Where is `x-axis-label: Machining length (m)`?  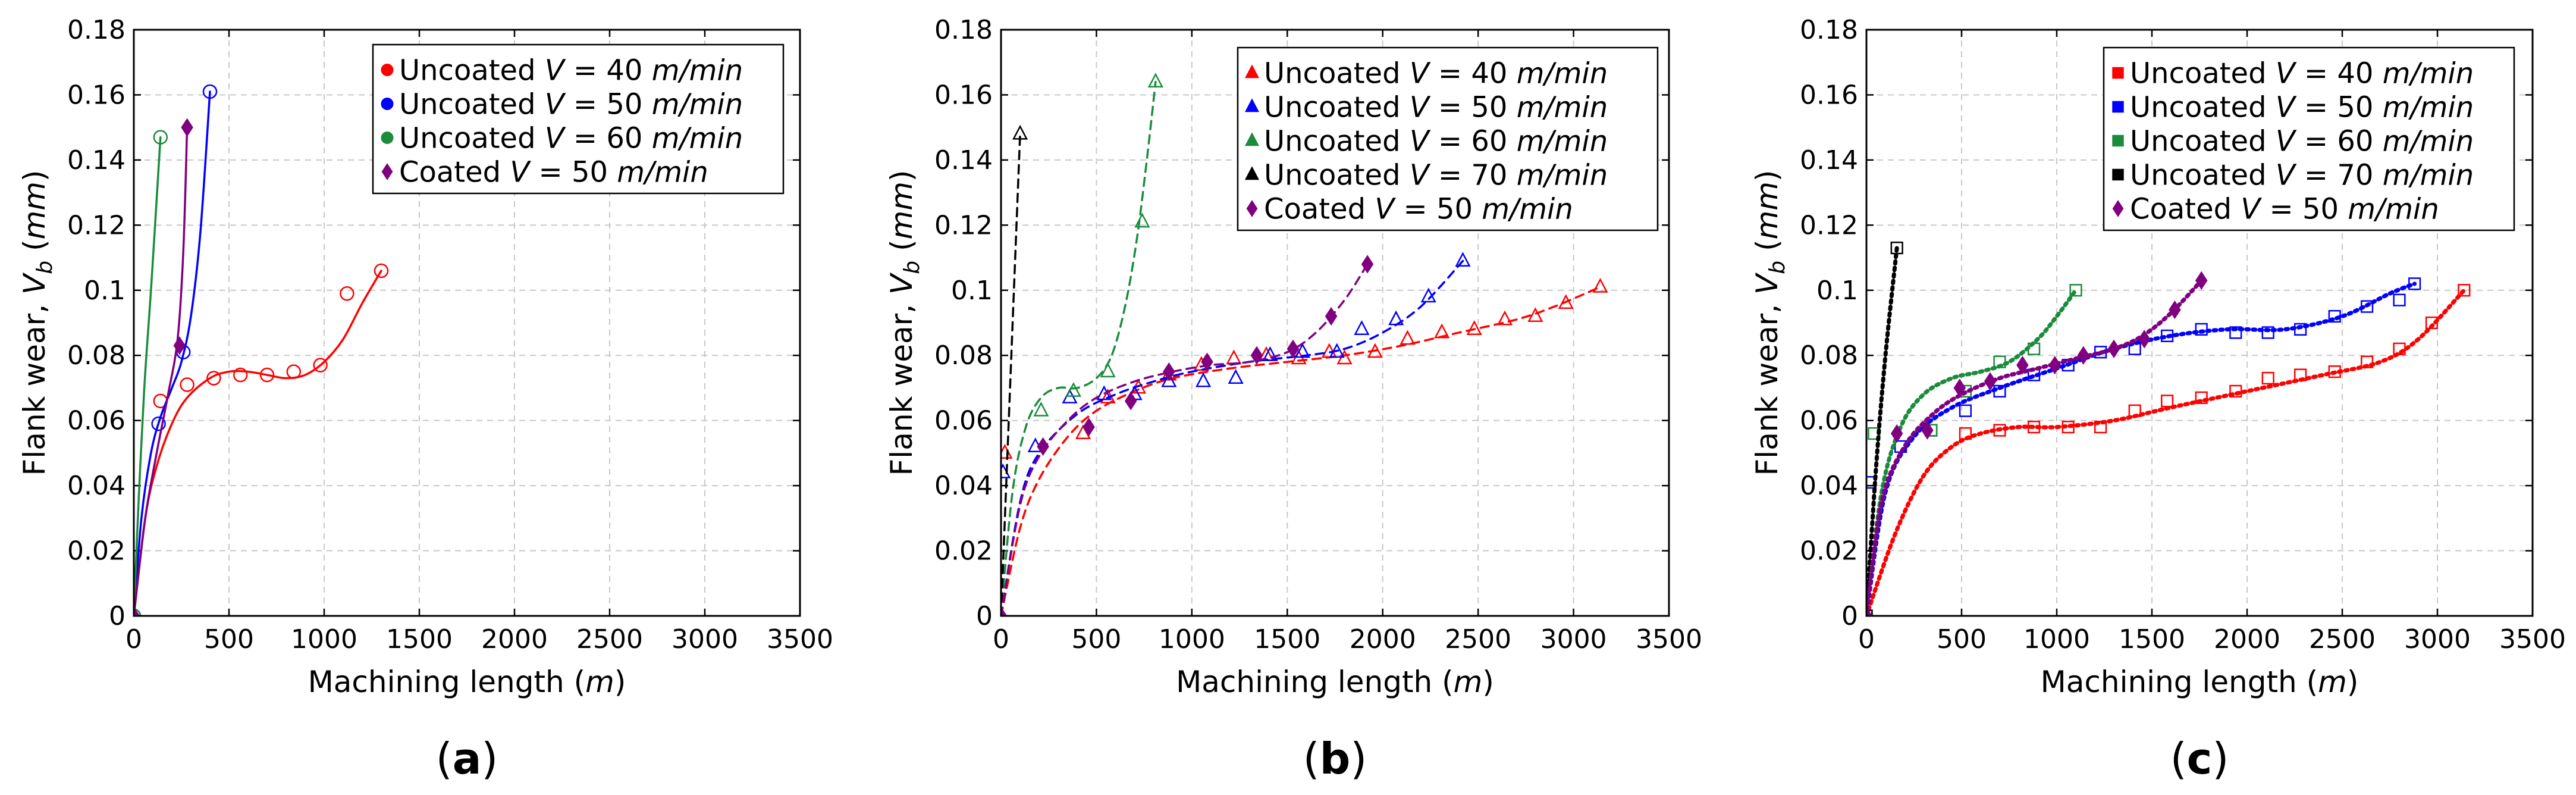 x-axis-label: Machining length (m) is located at coordinates (1335, 682).